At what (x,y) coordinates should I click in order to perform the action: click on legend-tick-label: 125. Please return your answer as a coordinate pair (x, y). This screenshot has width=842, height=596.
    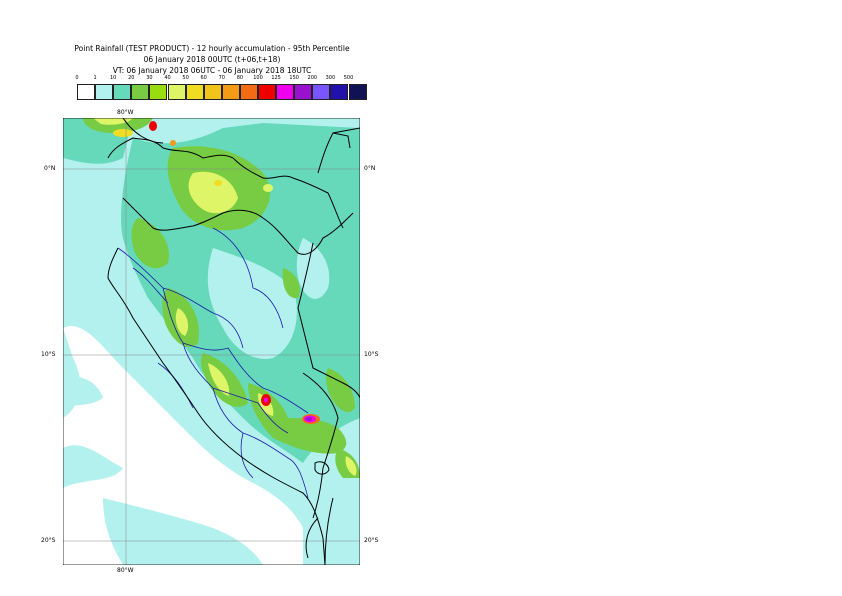
    Looking at the image, I should click on (276, 78).